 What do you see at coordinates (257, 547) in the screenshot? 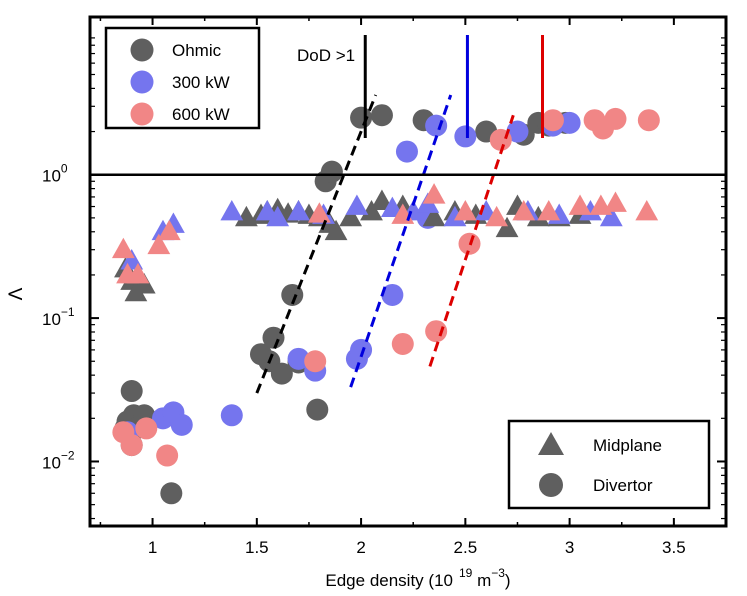
I see `x-tick-label-1: 1.5` at bounding box center [257, 547].